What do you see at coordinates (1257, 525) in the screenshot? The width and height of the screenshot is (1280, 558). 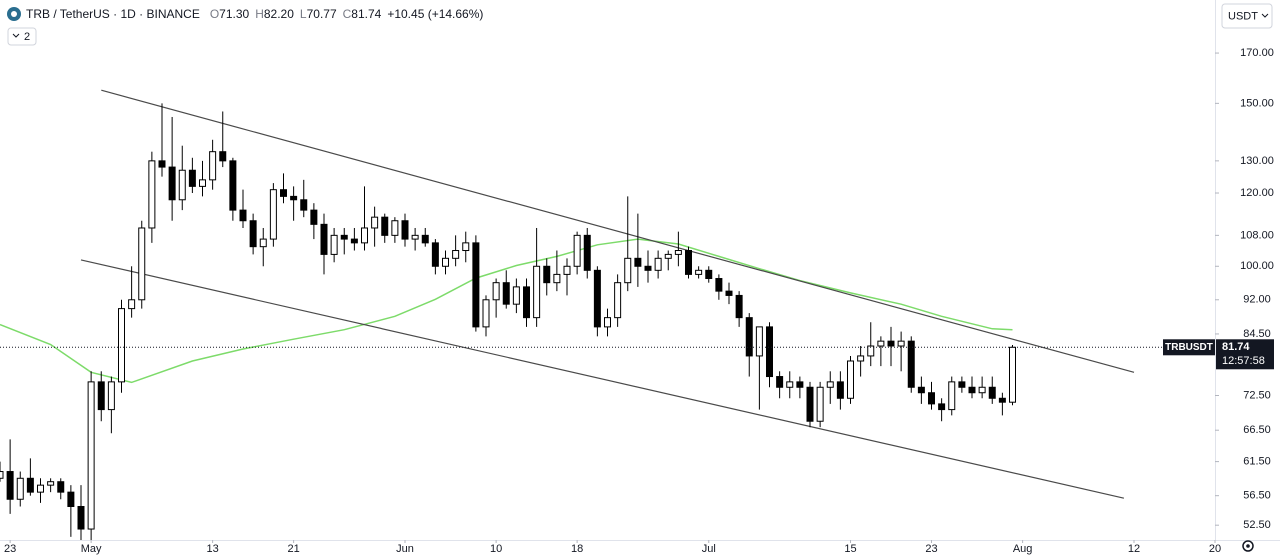 I see `y-tick-label: 52.50` at bounding box center [1257, 525].